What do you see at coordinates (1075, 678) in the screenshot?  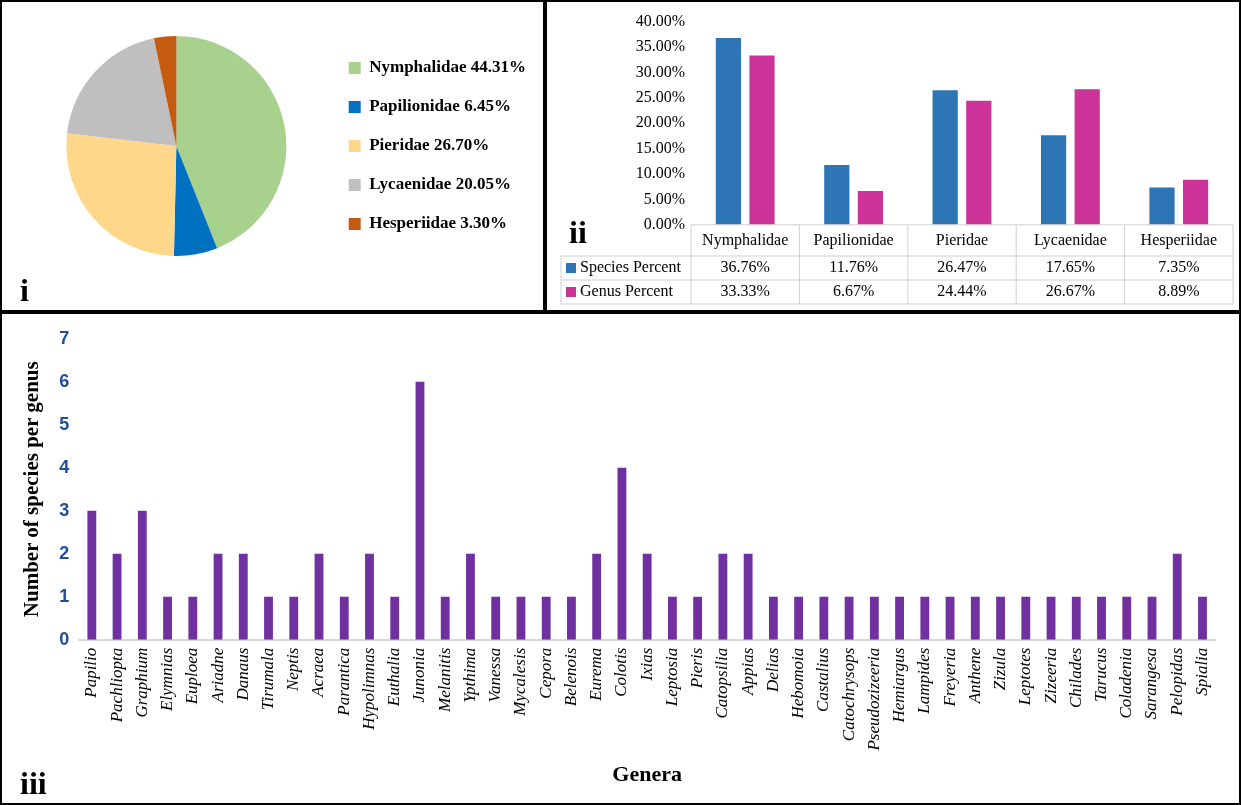 I see `x-tick-label: Chilades` at bounding box center [1075, 678].